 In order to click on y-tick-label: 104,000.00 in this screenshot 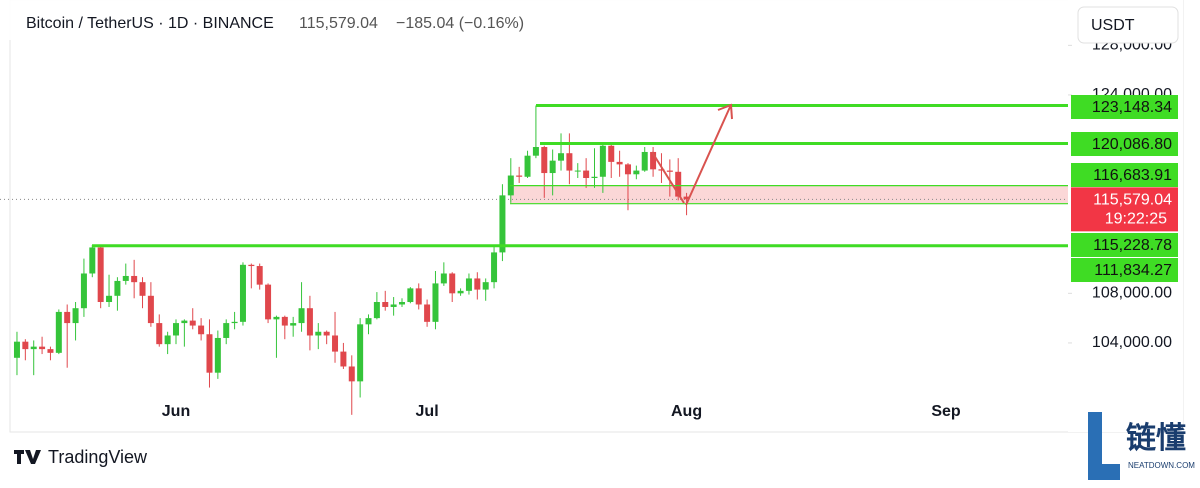, I will do `click(1132, 342)`.